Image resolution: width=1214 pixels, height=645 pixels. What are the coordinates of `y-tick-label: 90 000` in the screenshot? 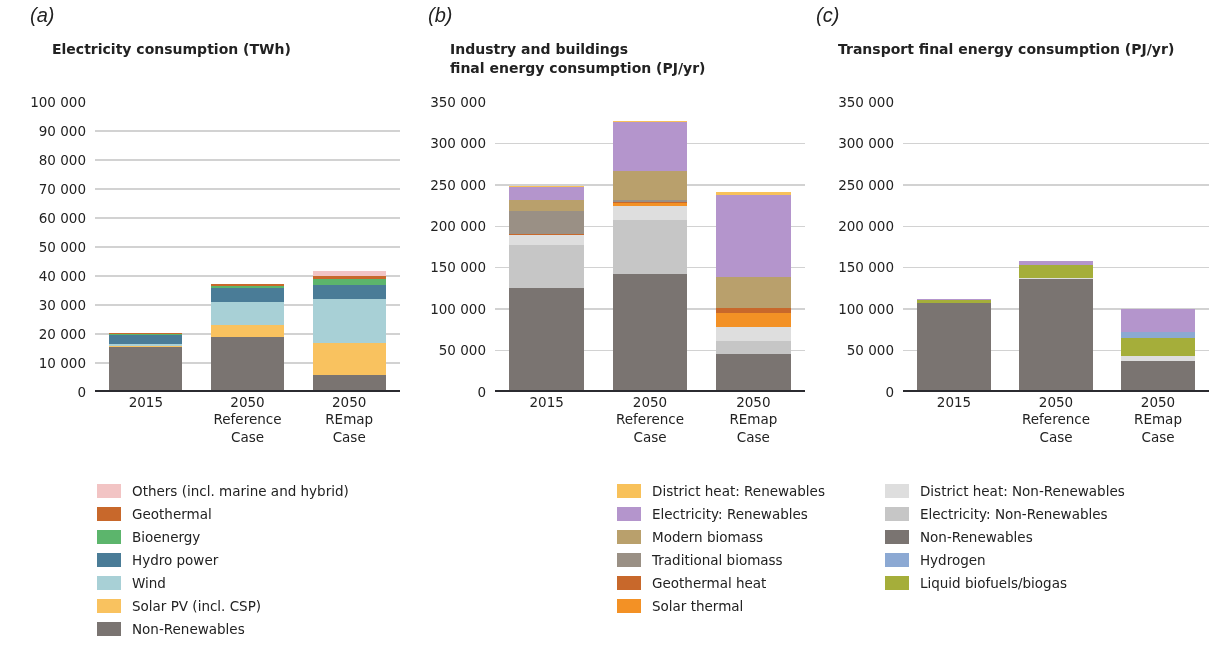 It's located at (62, 130).